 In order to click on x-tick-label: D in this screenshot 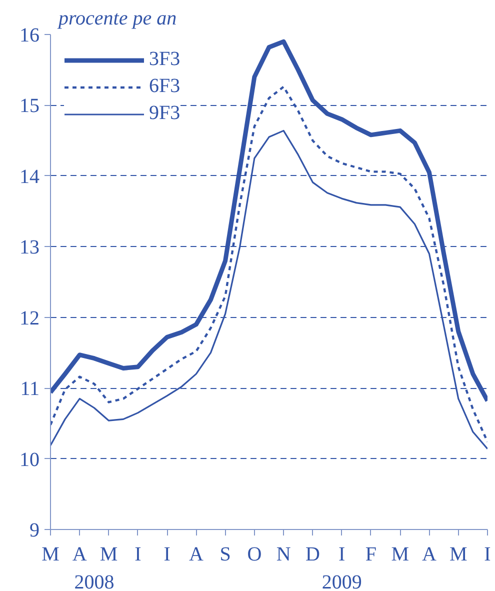, I will do `click(312, 555)`.